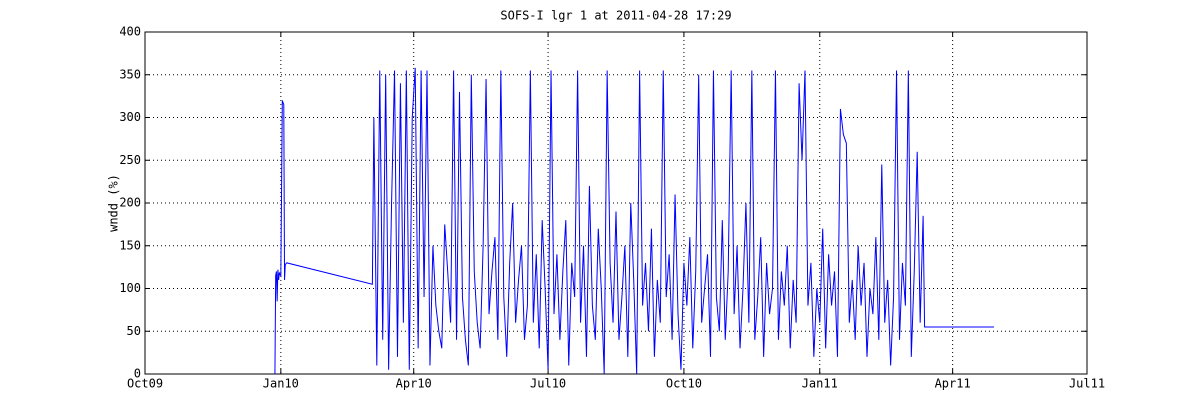  I want to click on x-tick-label: Apr11, so click(953, 384).